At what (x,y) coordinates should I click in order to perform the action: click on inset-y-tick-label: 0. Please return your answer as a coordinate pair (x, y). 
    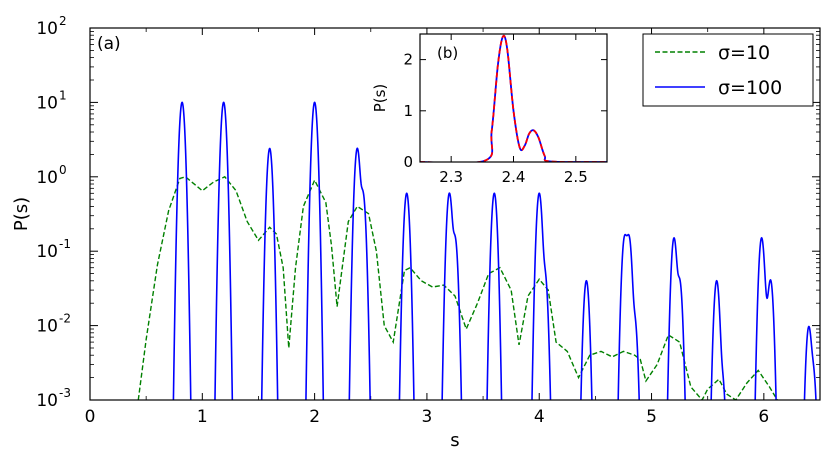
    Looking at the image, I should click on (408, 162).